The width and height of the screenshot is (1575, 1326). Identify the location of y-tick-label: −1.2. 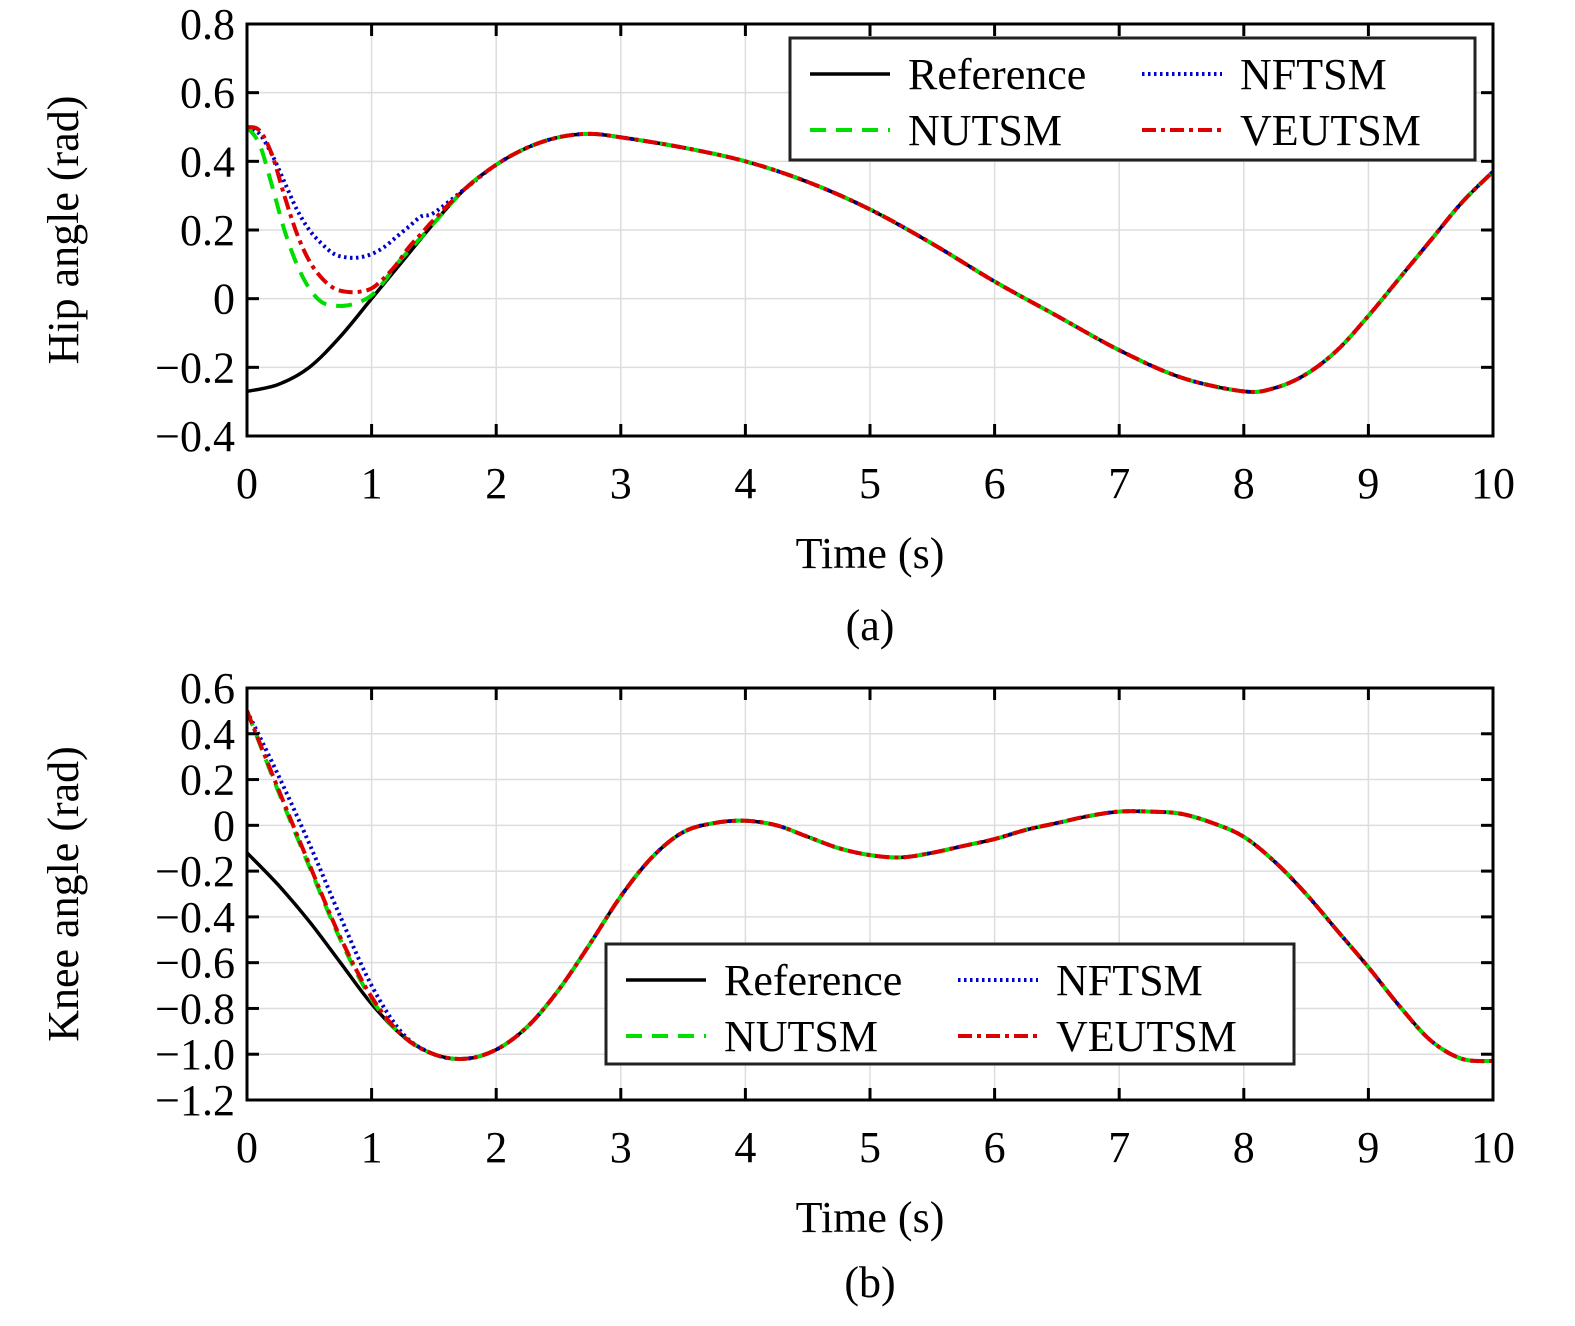
(195, 1100).